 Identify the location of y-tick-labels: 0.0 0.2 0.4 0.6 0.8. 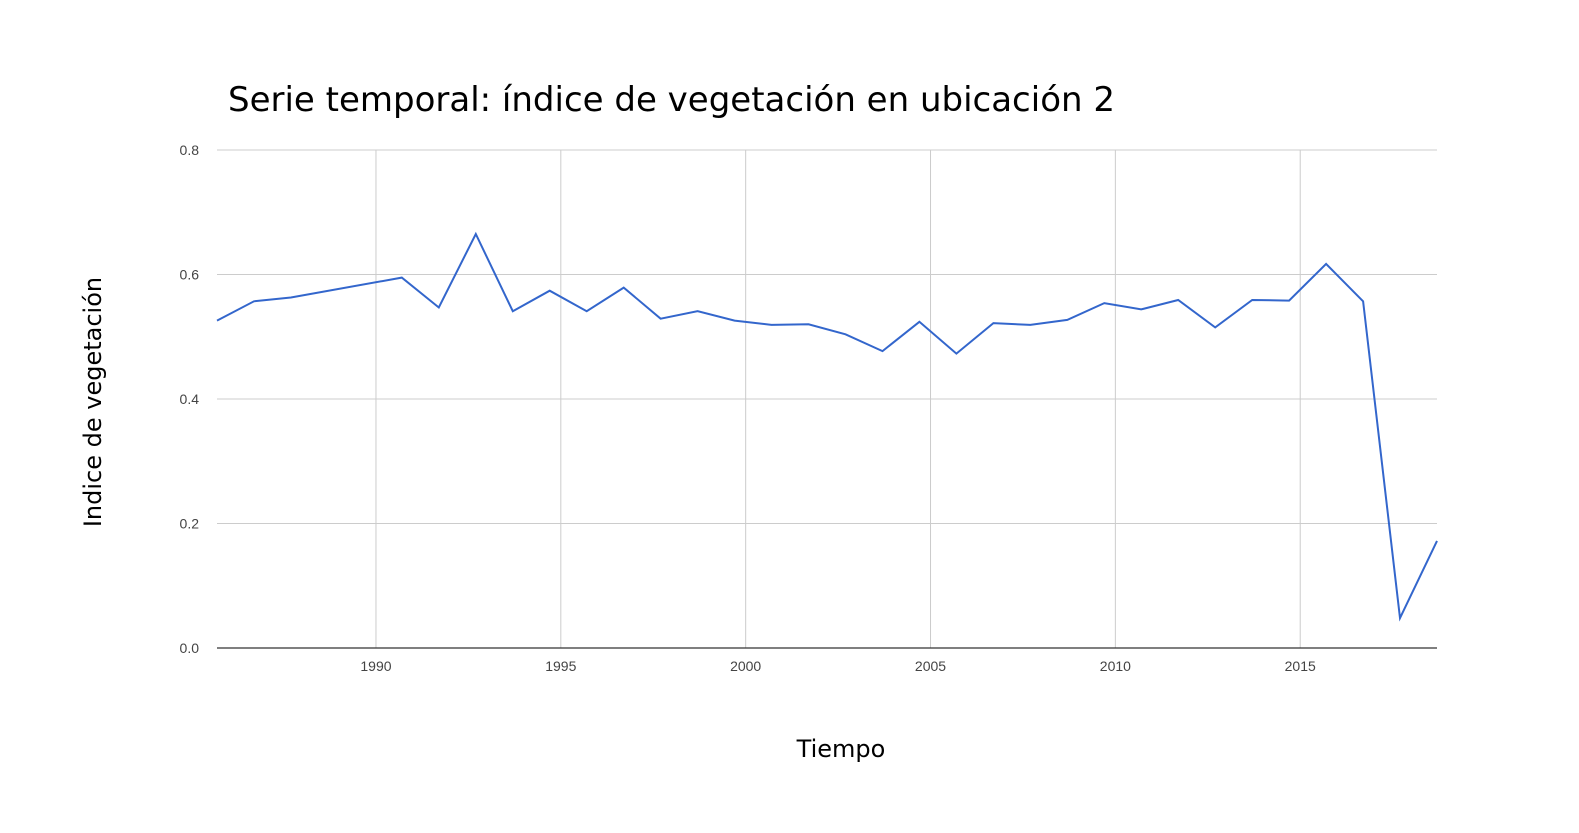
(190, 399).